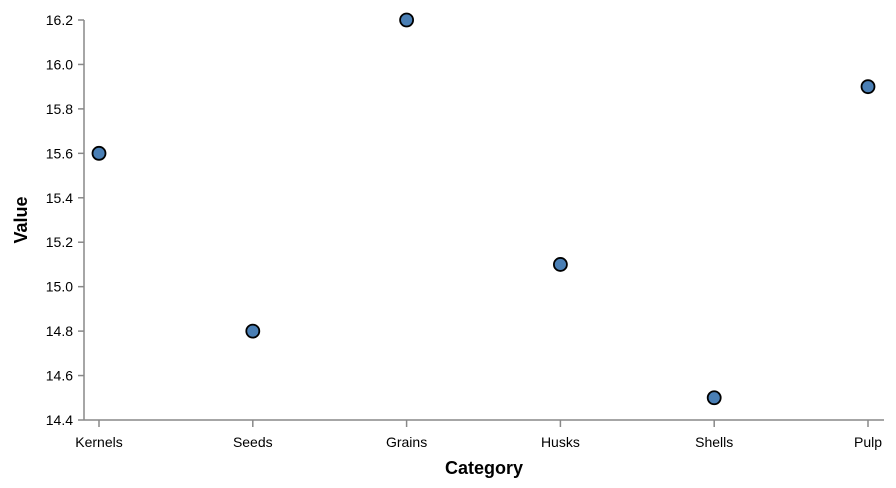 Image resolution: width=896 pixels, height=488 pixels. Describe the element at coordinates (59, 198) in the screenshot. I see `y-tick-label: 15.4` at that location.